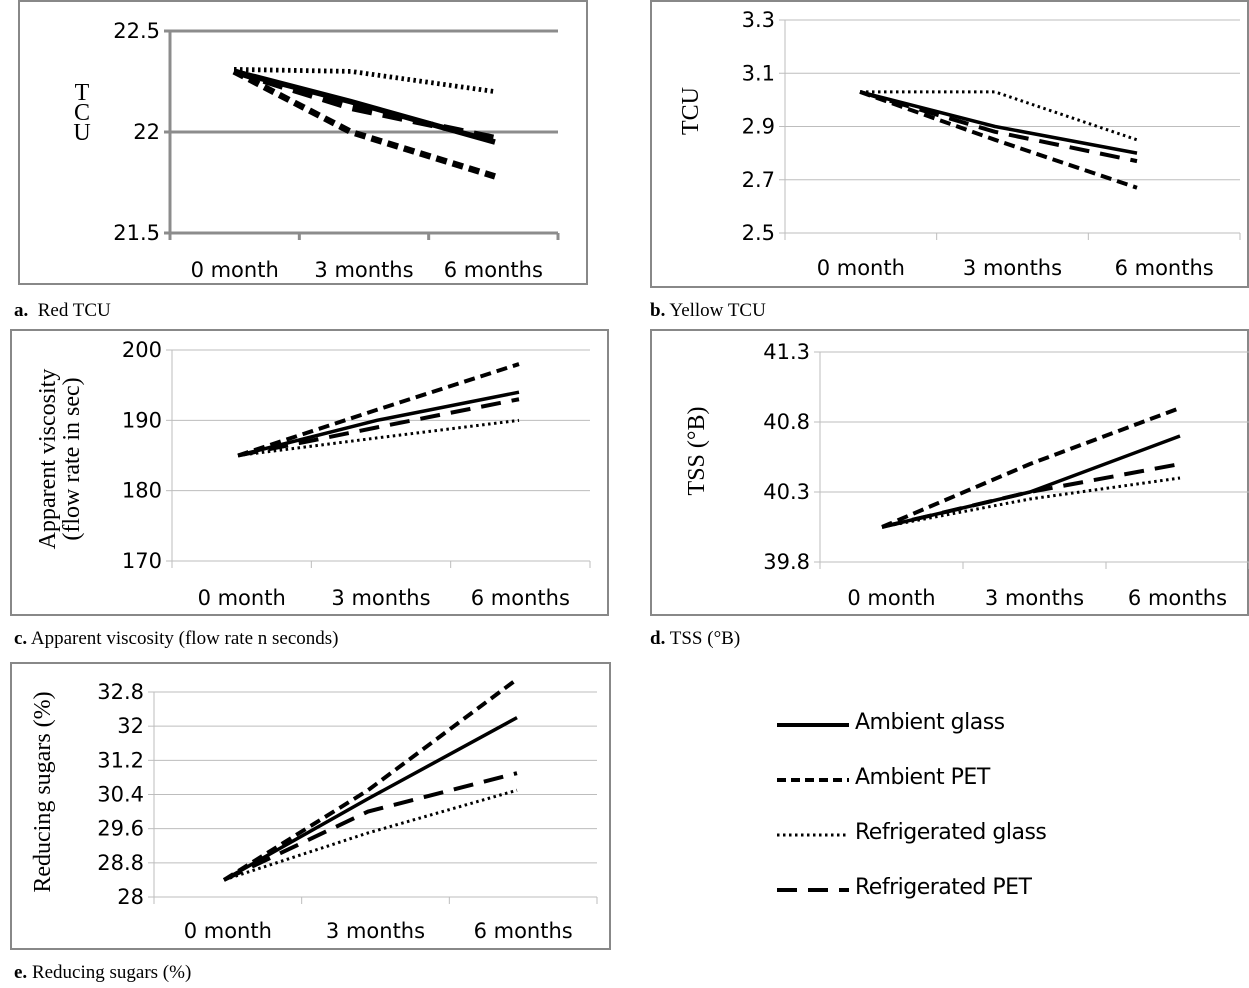 Image resolution: width=1249 pixels, height=988 pixels. Describe the element at coordinates (21, 638) in the screenshot. I see `caption-letter: c.` at that location.